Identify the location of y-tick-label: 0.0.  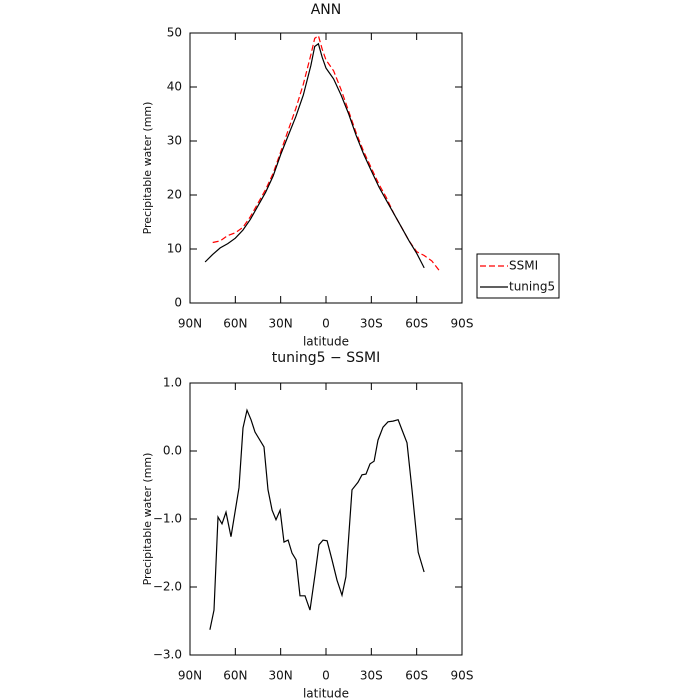
(172, 451).